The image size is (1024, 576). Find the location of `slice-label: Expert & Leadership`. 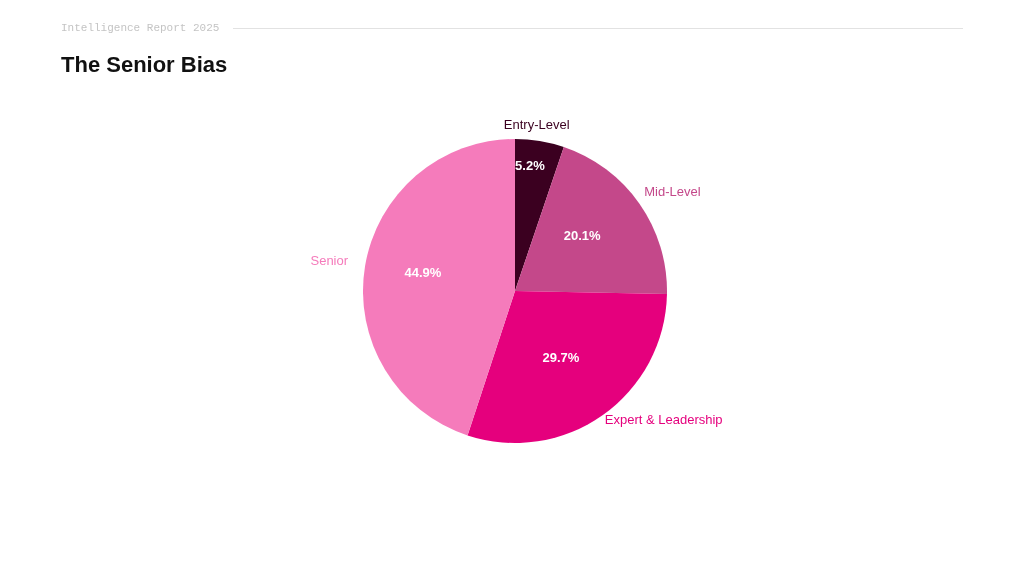

slice-label: Expert & Leadership is located at coordinates (663, 420).